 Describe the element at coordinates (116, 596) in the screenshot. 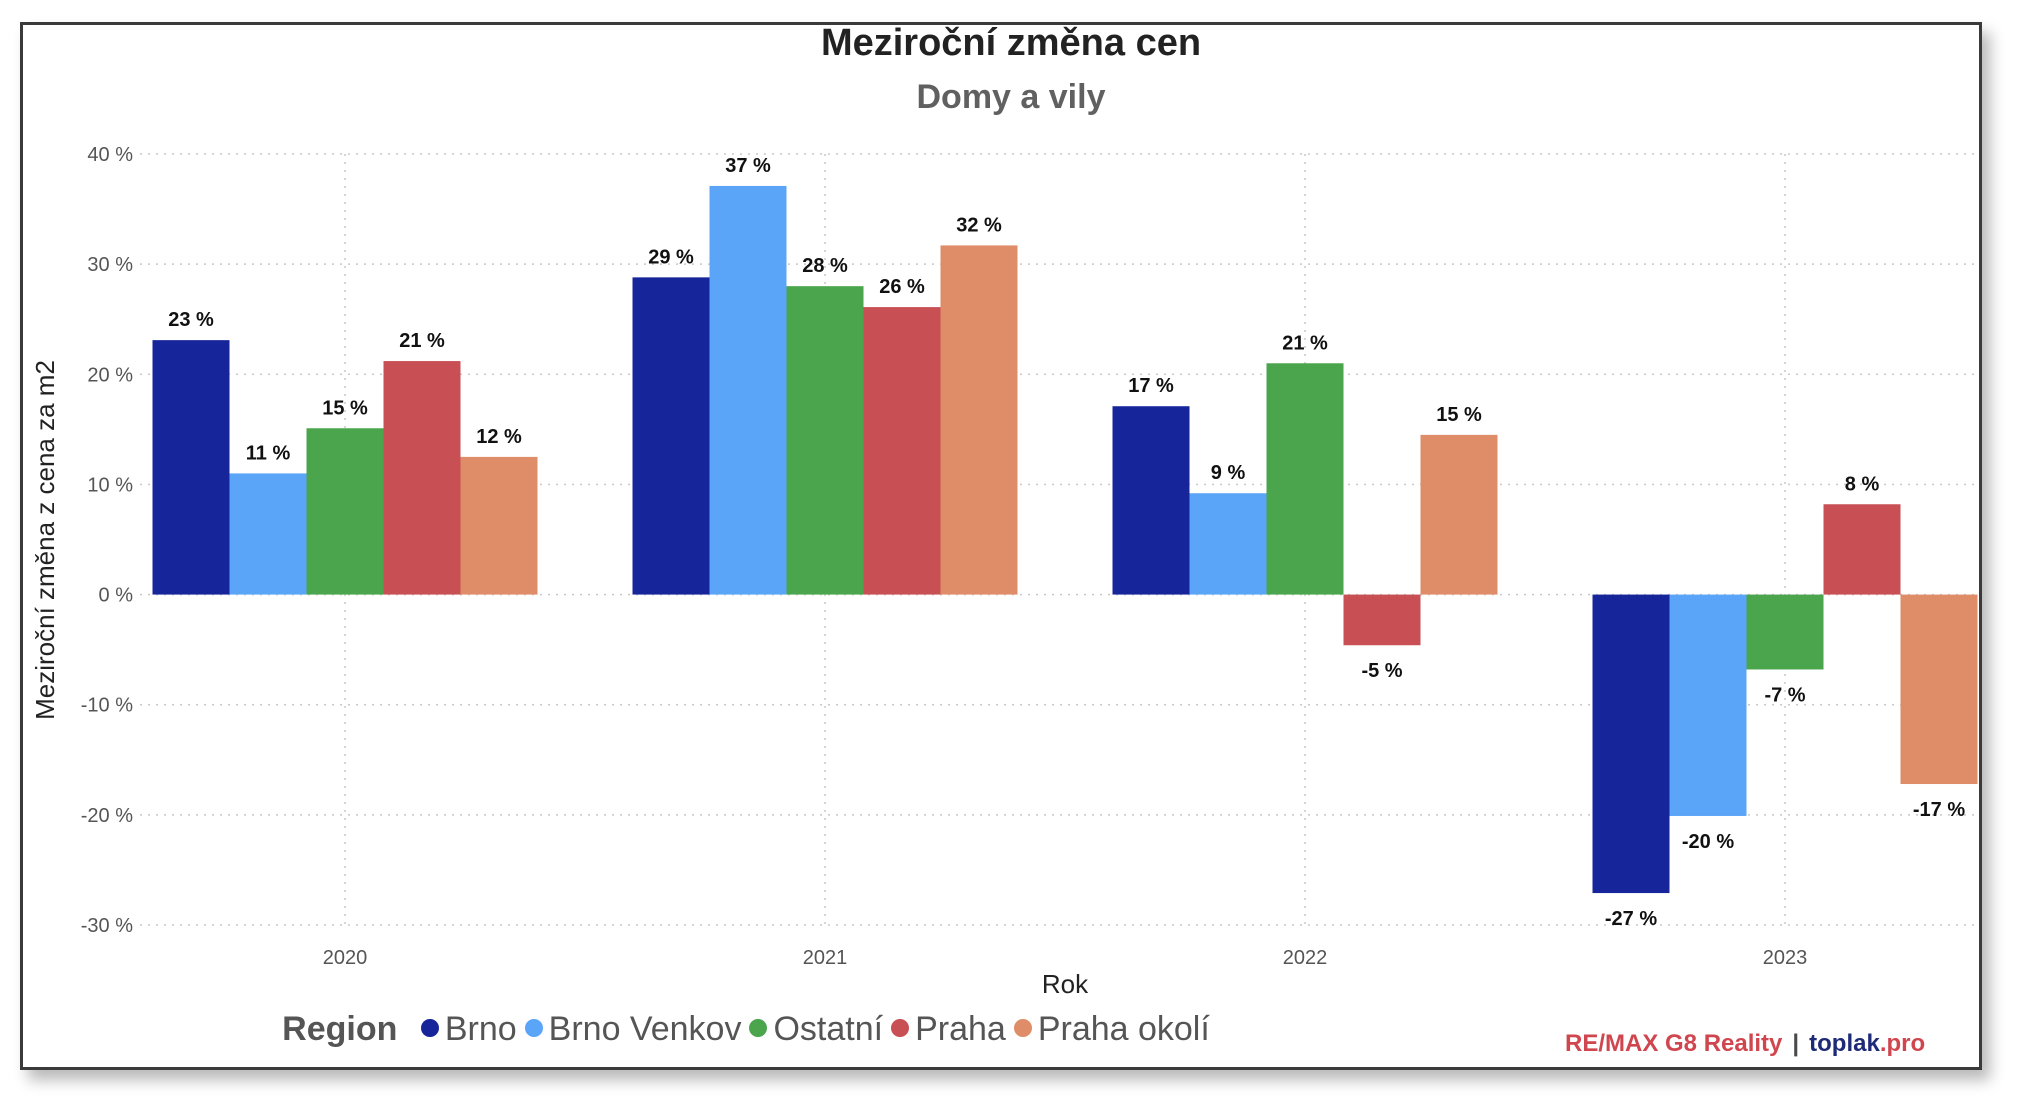

I see `y-tick-label: 0 %` at that location.